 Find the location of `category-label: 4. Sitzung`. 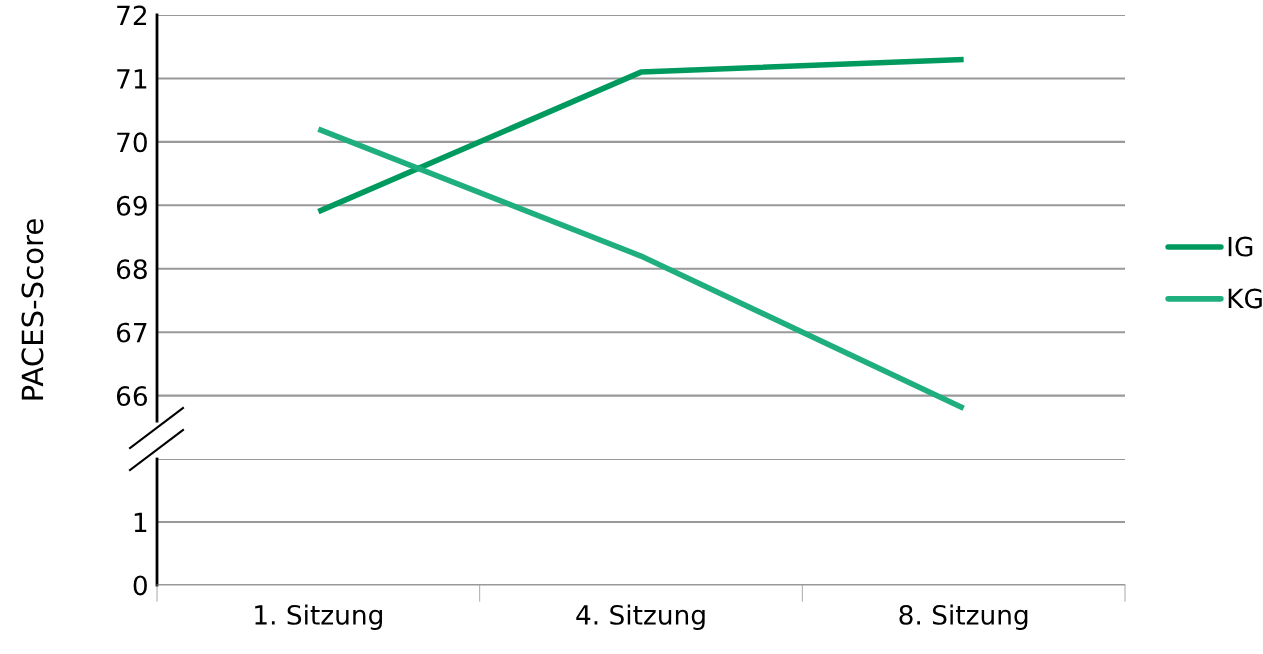

category-label: 4. Sitzung is located at coordinates (640, 617).